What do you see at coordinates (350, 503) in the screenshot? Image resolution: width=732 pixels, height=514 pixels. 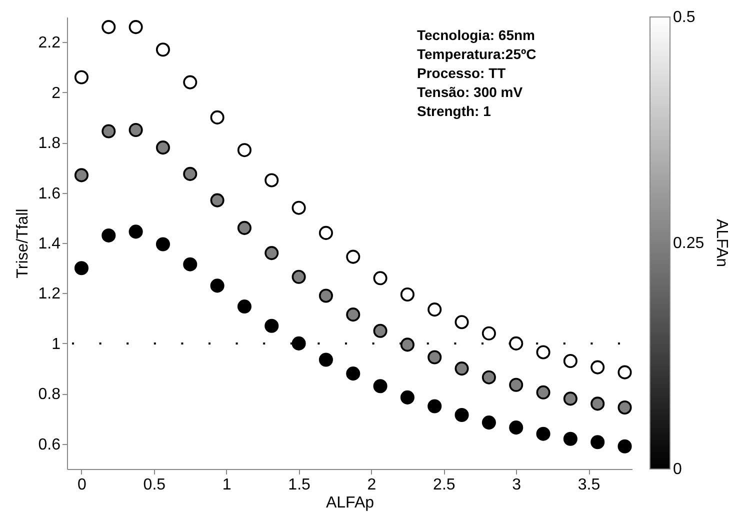 I see `x-axis-title: ALFAp` at bounding box center [350, 503].